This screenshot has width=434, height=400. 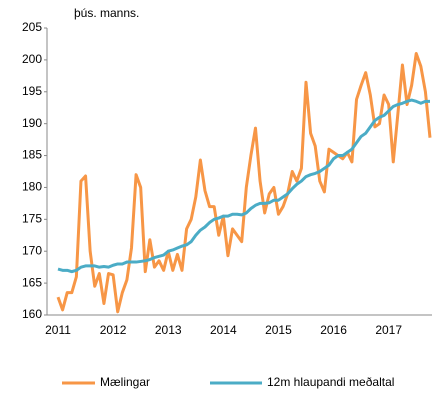 I want to click on y-tick-label: 160, so click(x=32, y=314).